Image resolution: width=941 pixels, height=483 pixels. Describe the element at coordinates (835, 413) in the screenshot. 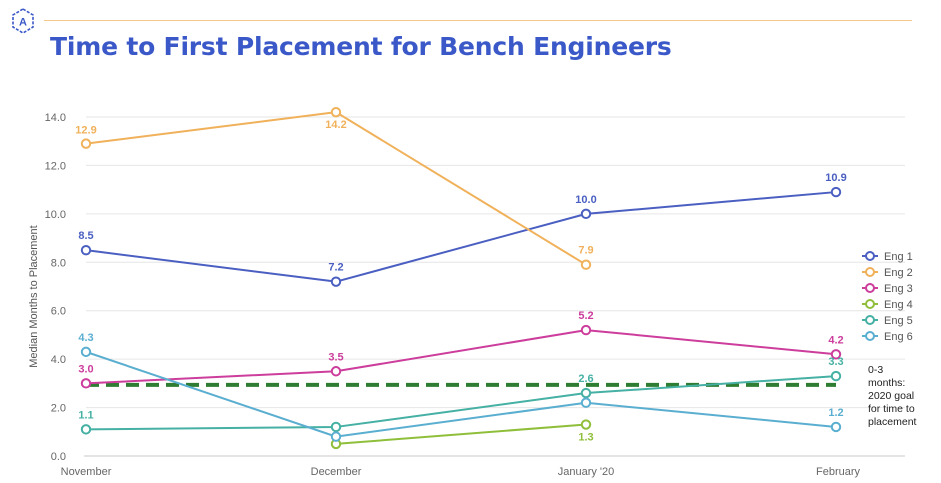

I see `data-label: 1.2` at that location.